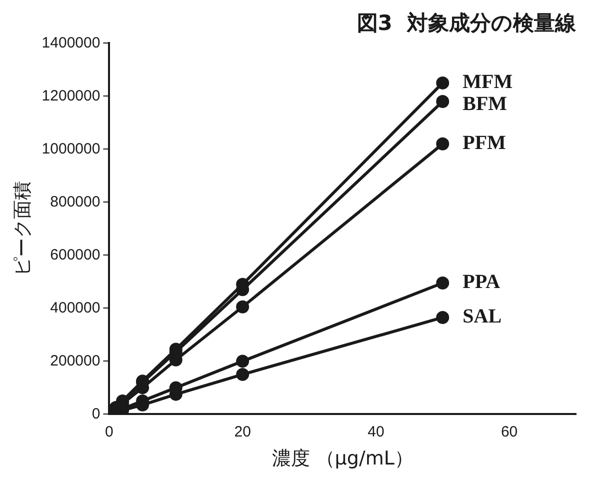  What do you see at coordinates (376, 431) in the screenshot?
I see `x-tick-label: 40` at bounding box center [376, 431].